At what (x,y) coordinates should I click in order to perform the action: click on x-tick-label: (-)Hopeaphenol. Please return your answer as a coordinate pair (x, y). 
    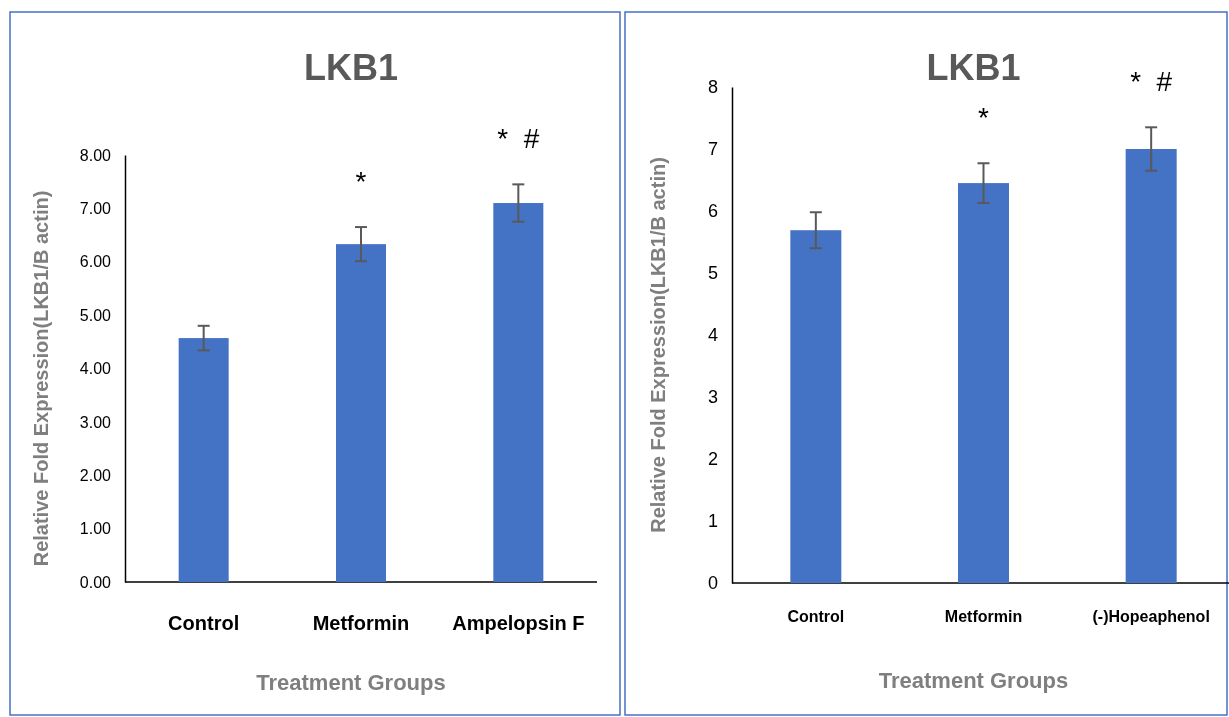
    Looking at the image, I should click on (1151, 616).